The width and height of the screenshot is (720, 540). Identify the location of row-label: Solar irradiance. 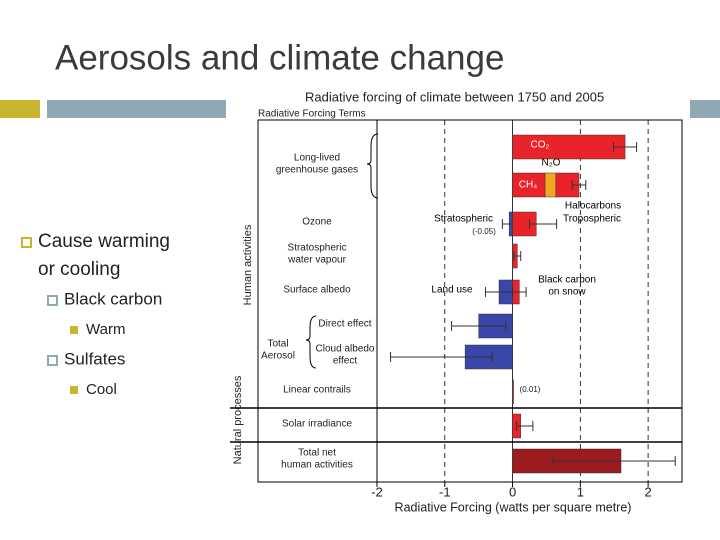
(317, 424).